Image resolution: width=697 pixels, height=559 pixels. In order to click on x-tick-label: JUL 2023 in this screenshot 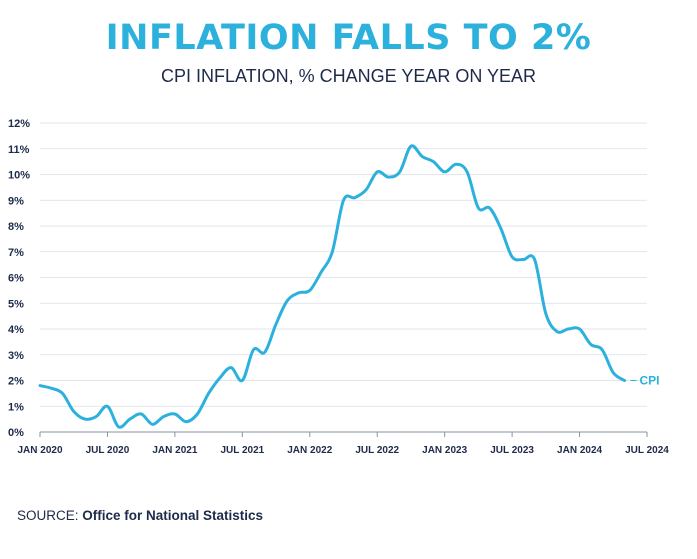, I will do `click(512, 450)`.